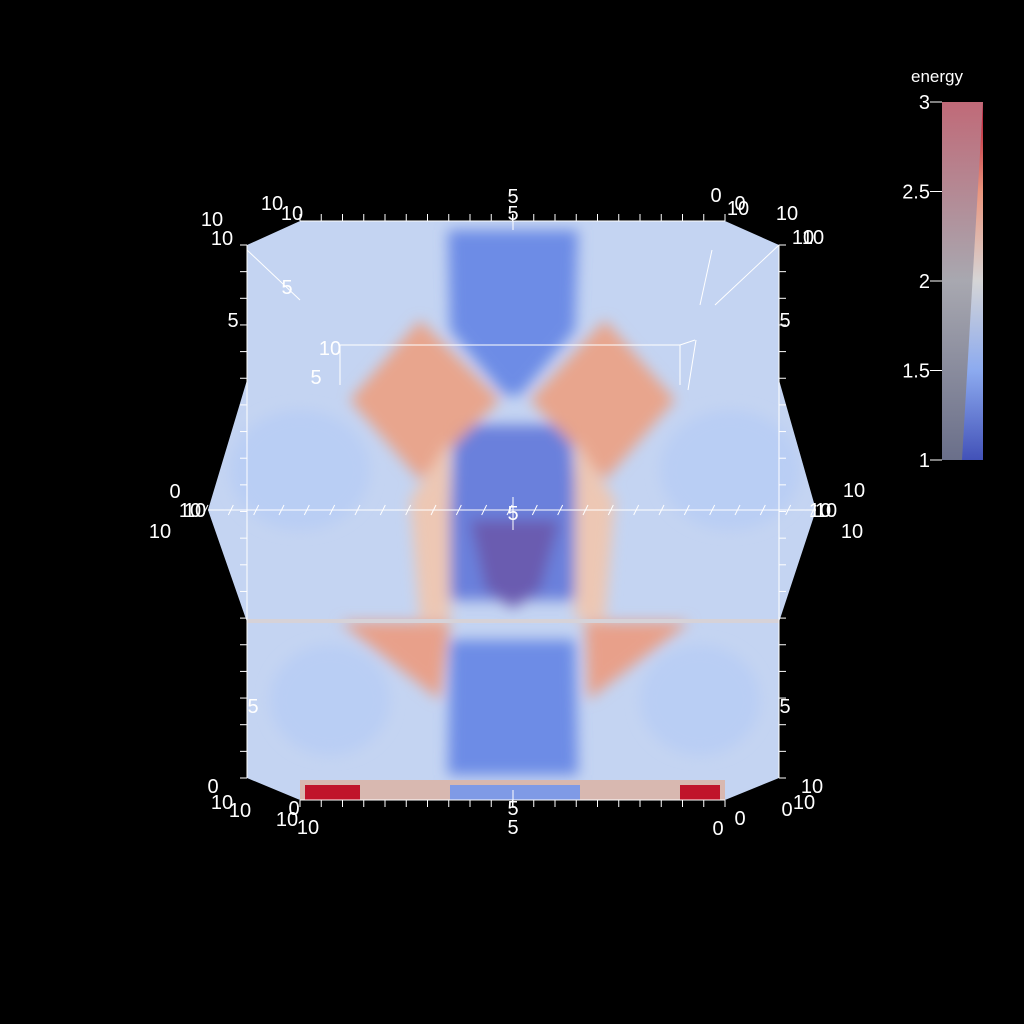 This screenshot has width=1024, height=1024. I want to click on colorbar-ticks: 1 1.5 2 2.5 3, so click(922, 282).